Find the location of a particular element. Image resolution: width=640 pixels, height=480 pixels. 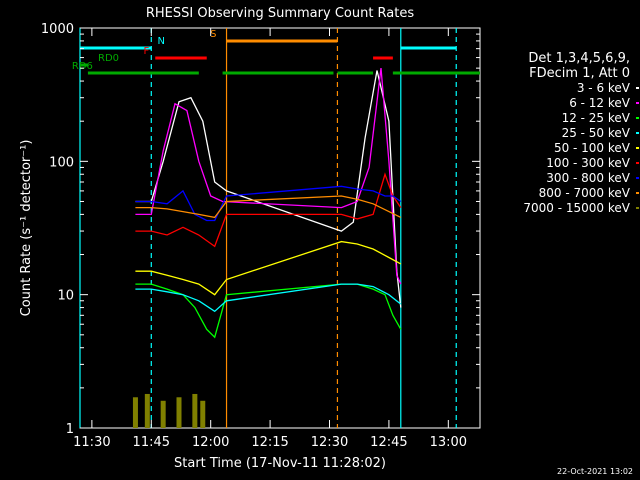

state-bar-label: F is located at coordinates (146, 51).